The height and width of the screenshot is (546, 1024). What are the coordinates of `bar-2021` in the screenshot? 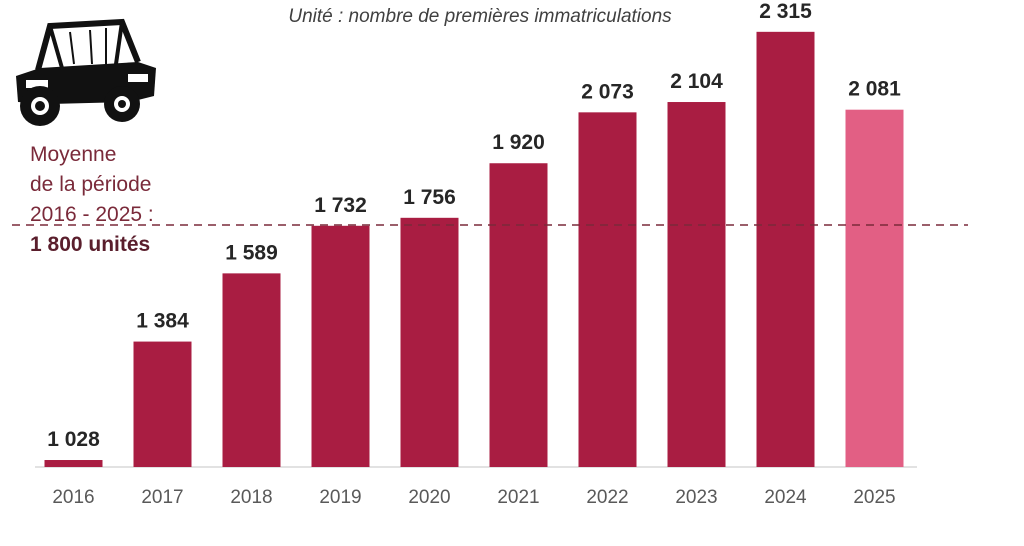 It's located at (518, 315).